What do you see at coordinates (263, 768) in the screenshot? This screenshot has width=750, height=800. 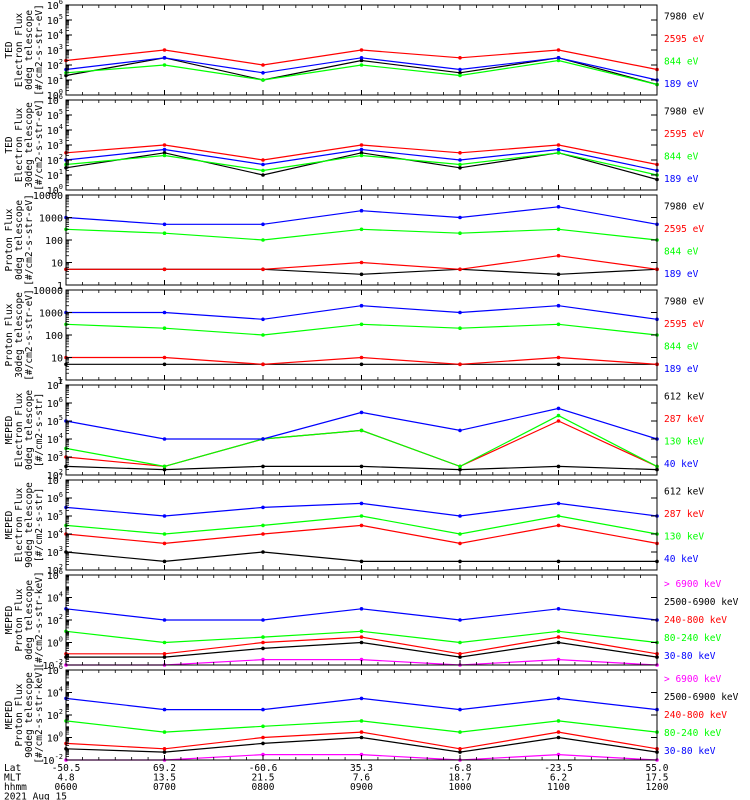 I see `x-tick-label: -60.6` at bounding box center [263, 768].